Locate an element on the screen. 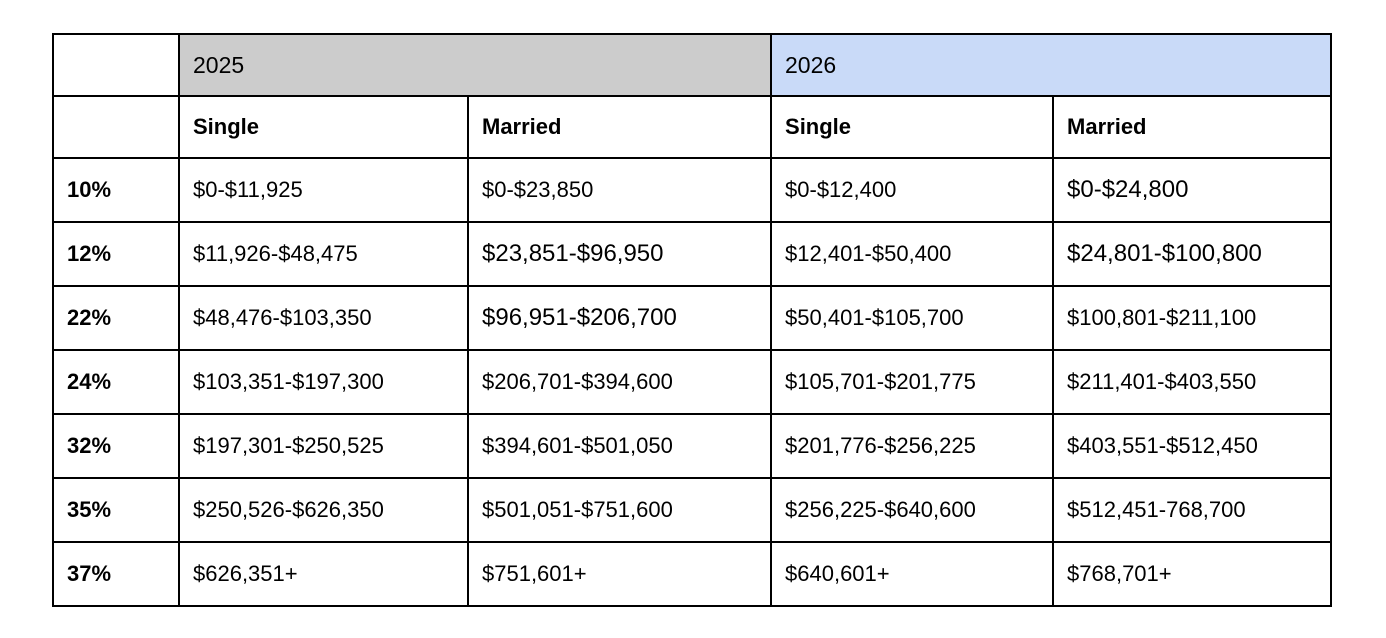 The height and width of the screenshot is (638, 1386). bracket-cell: $394,601-$501,050 is located at coordinates (619, 446).